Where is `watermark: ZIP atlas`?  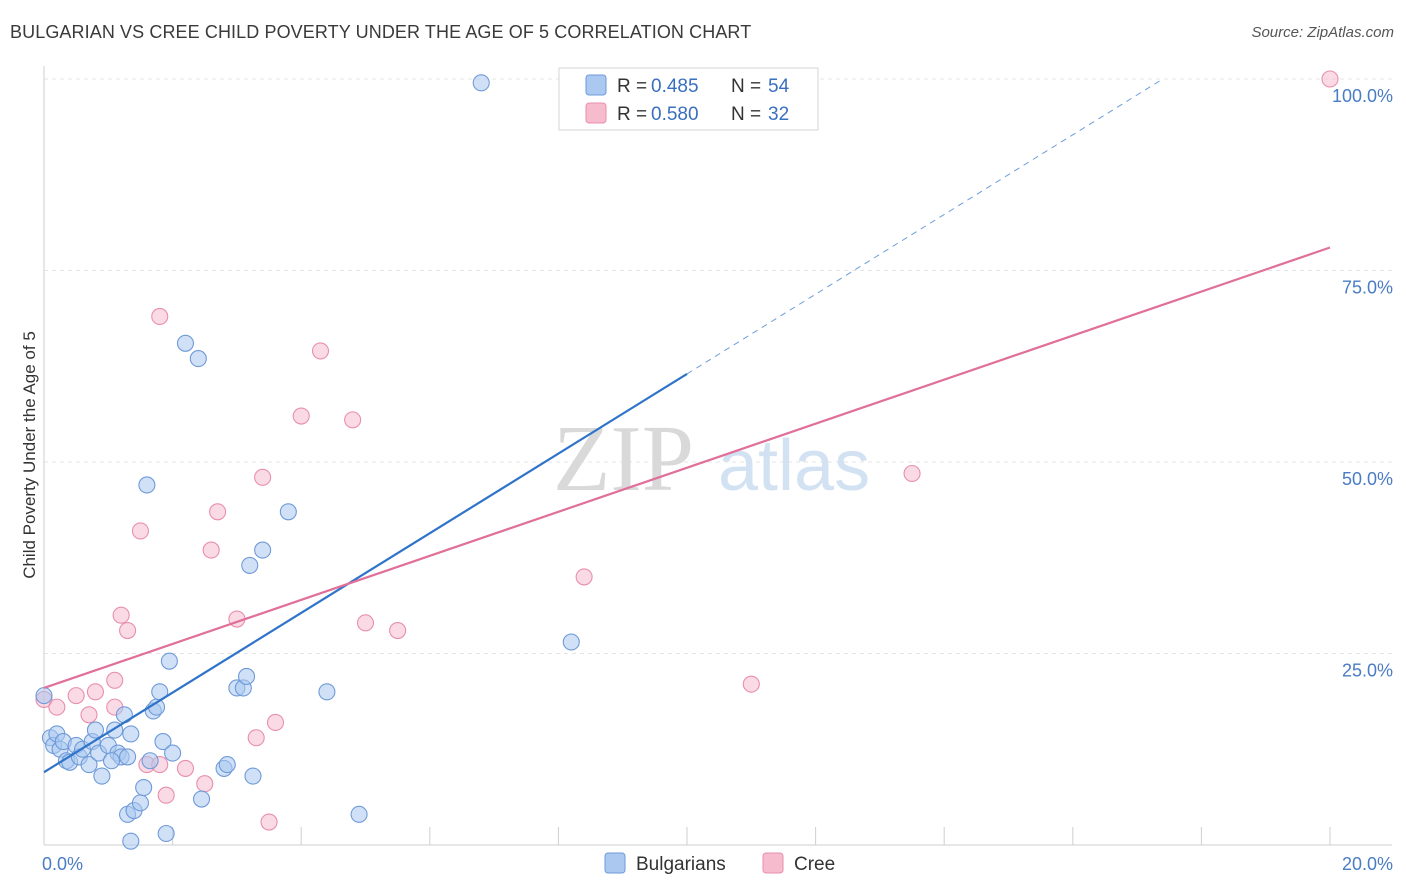
watermark: ZIP atlas is located at coordinates (711, 459).